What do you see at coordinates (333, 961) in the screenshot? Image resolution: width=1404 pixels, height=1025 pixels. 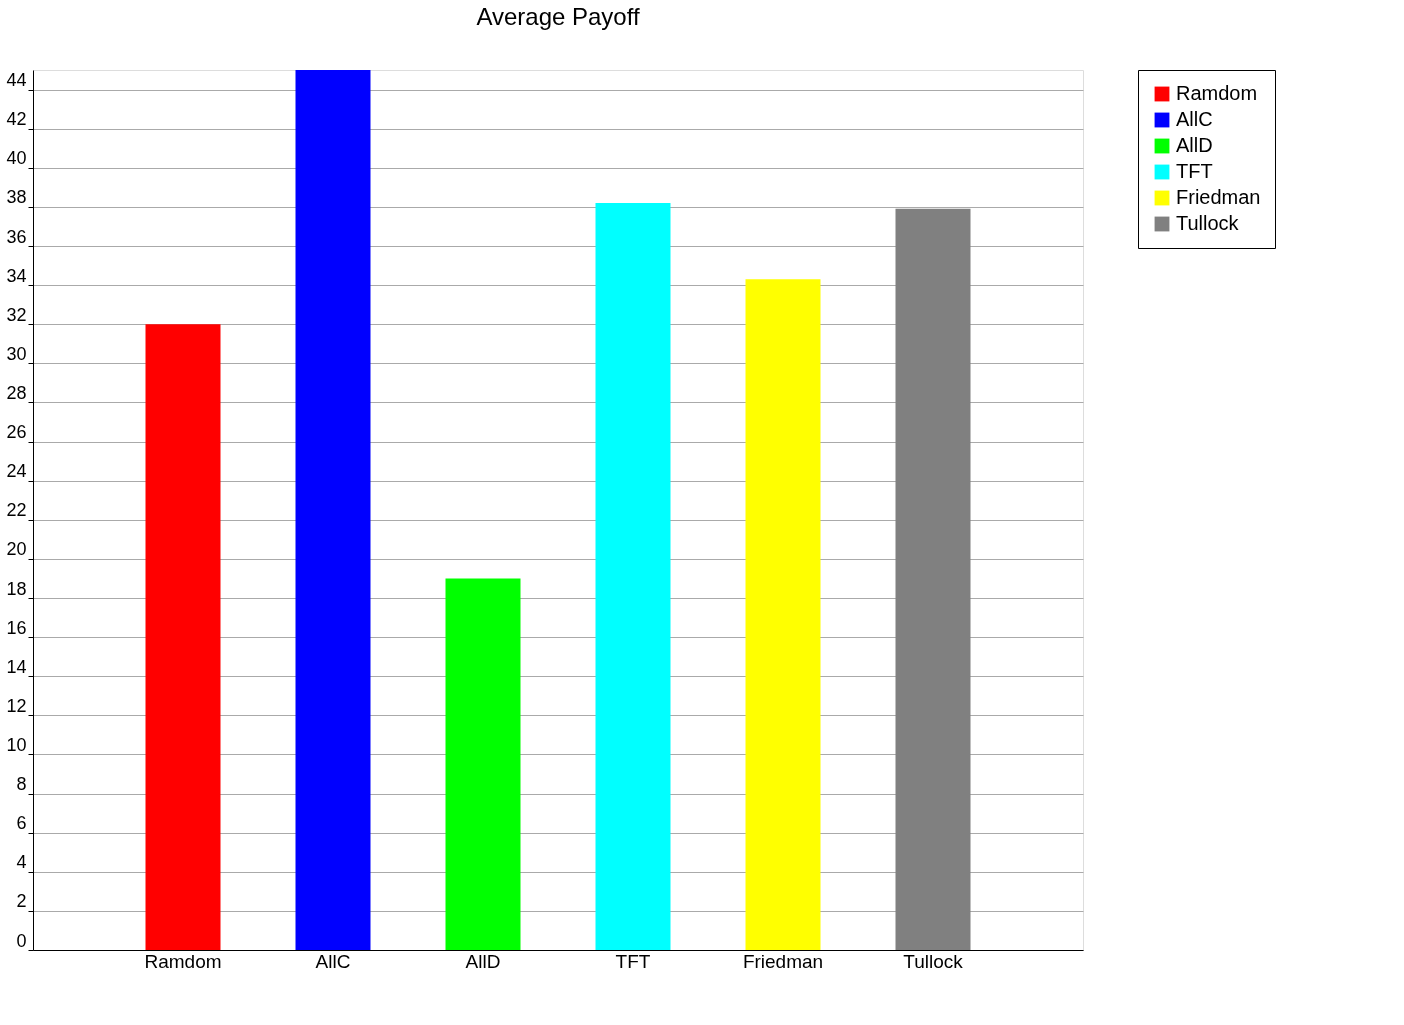 I see `x-tick-label: AllC` at bounding box center [333, 961].